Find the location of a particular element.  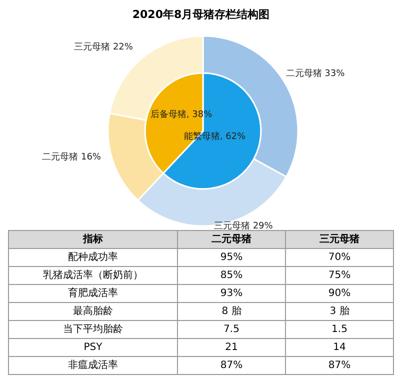

slice-label: 二元母猪 33% is located at coordinates (316, 74).